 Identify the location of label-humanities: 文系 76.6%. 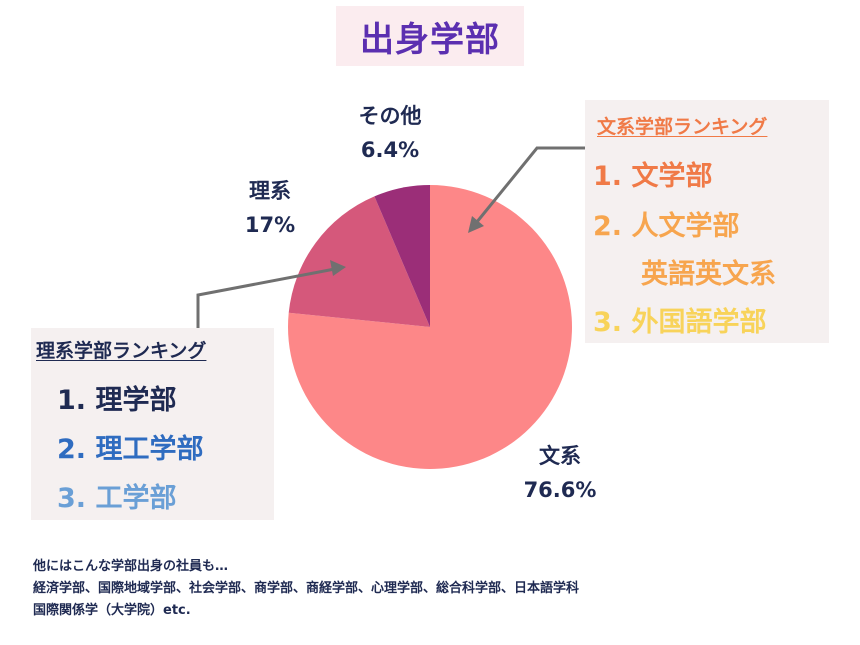
(560, 473).